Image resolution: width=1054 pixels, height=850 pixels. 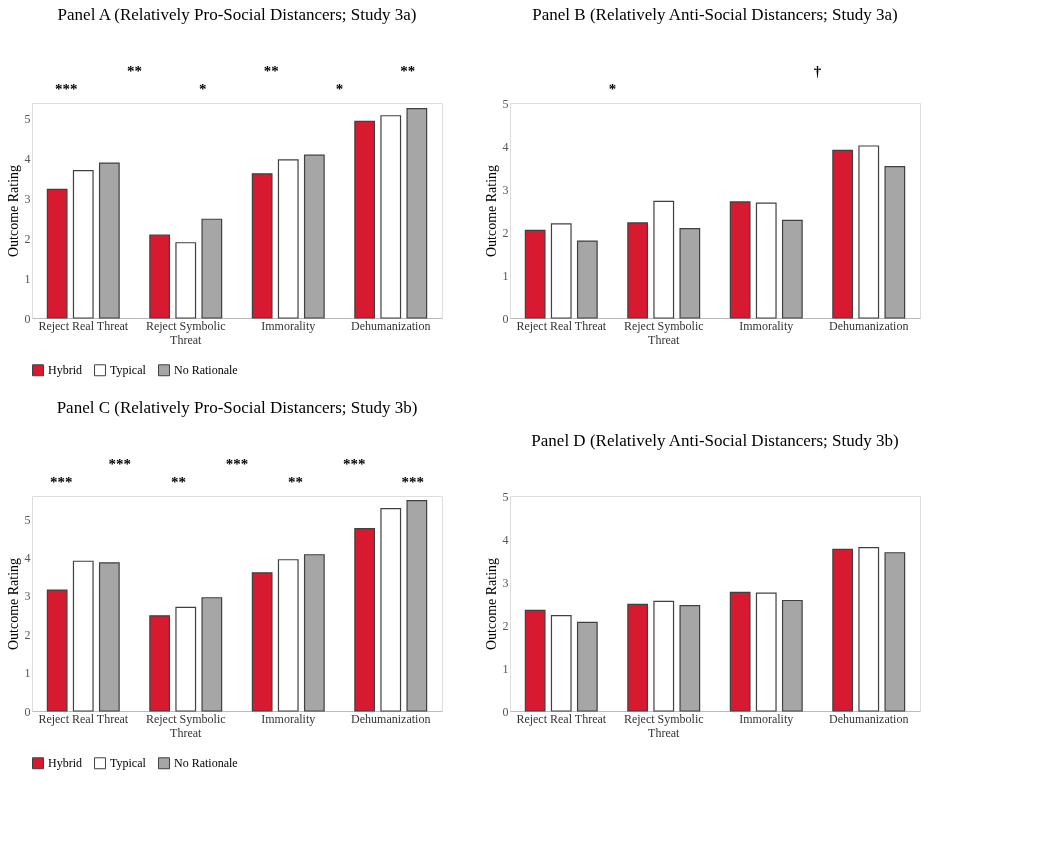 I want to click on legend-label: No Rationale, so click(x=206, y=763).